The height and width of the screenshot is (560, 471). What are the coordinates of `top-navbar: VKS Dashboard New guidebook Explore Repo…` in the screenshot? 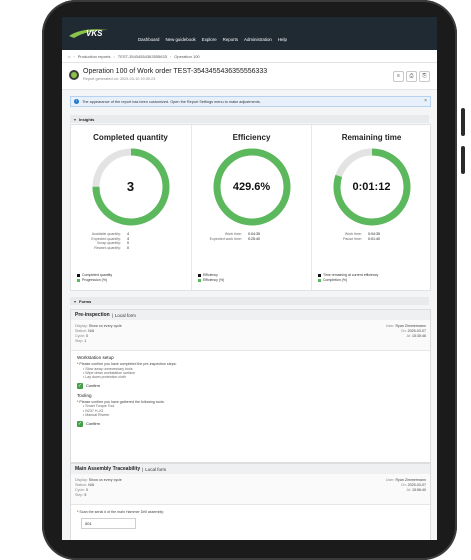 It's located at (249, 33).